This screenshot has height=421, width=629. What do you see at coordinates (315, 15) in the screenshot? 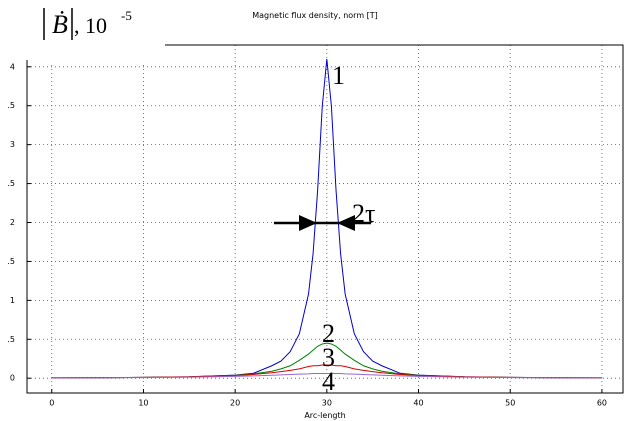
I see `chart-title: Magnetic flux density, norm [T]` at bounding box center [315, 15].